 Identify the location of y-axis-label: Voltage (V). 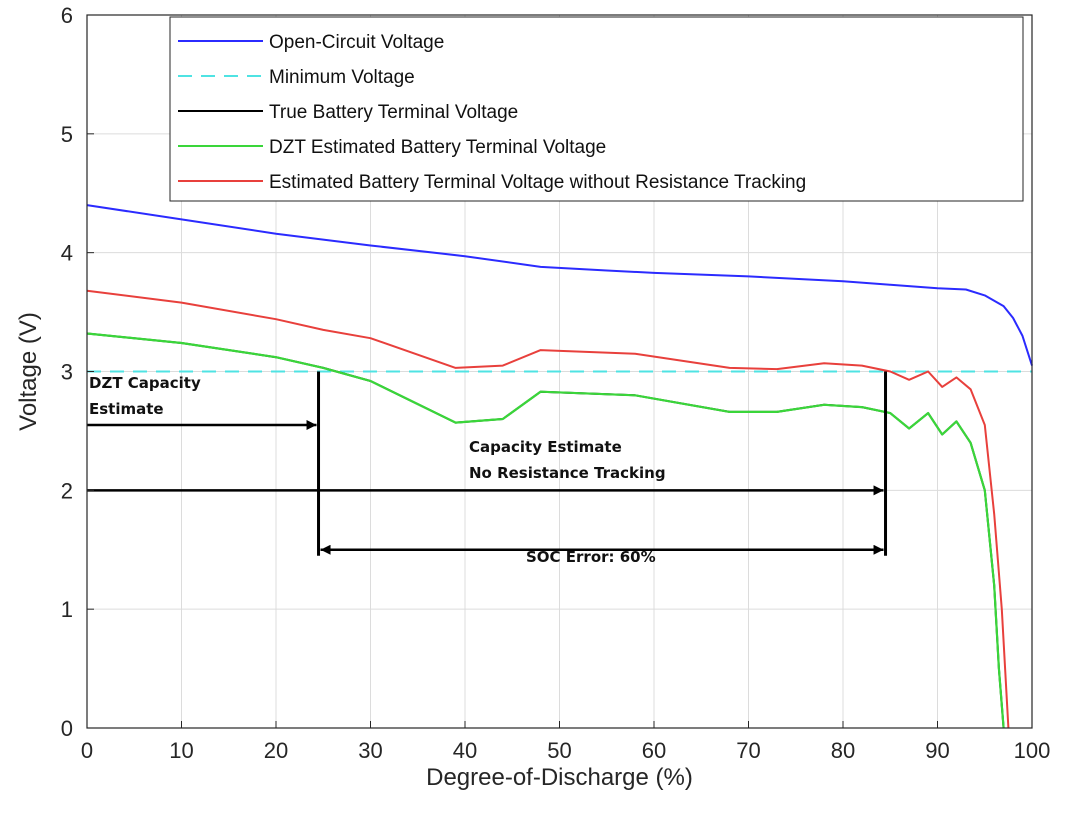
(28, 371).